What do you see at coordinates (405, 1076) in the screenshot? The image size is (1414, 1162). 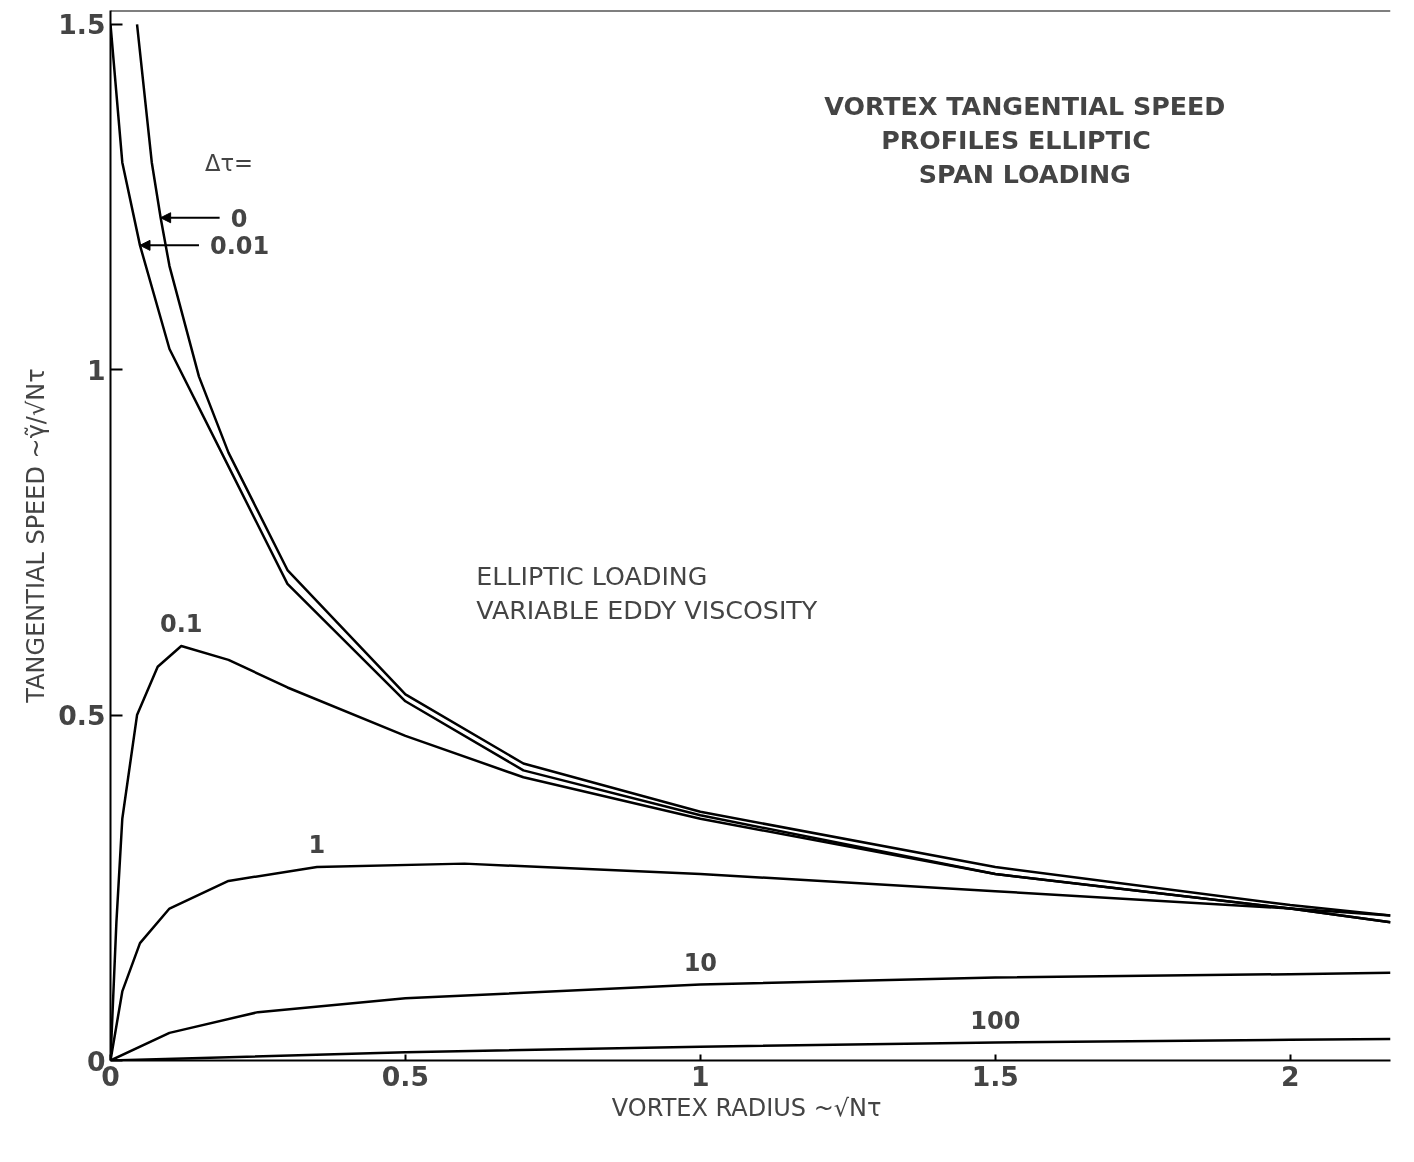 I see `x-tick-label: 0.5` at bounding box center [405, 1076].